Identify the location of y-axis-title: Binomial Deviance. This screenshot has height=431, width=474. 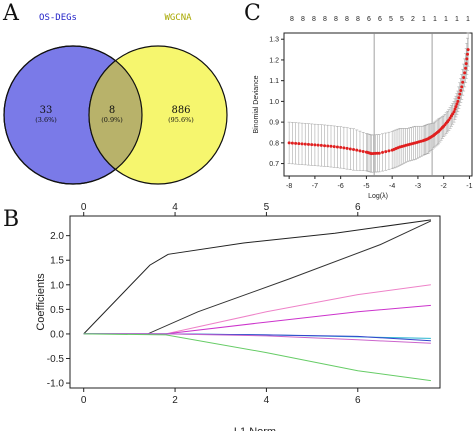
(256, 104).